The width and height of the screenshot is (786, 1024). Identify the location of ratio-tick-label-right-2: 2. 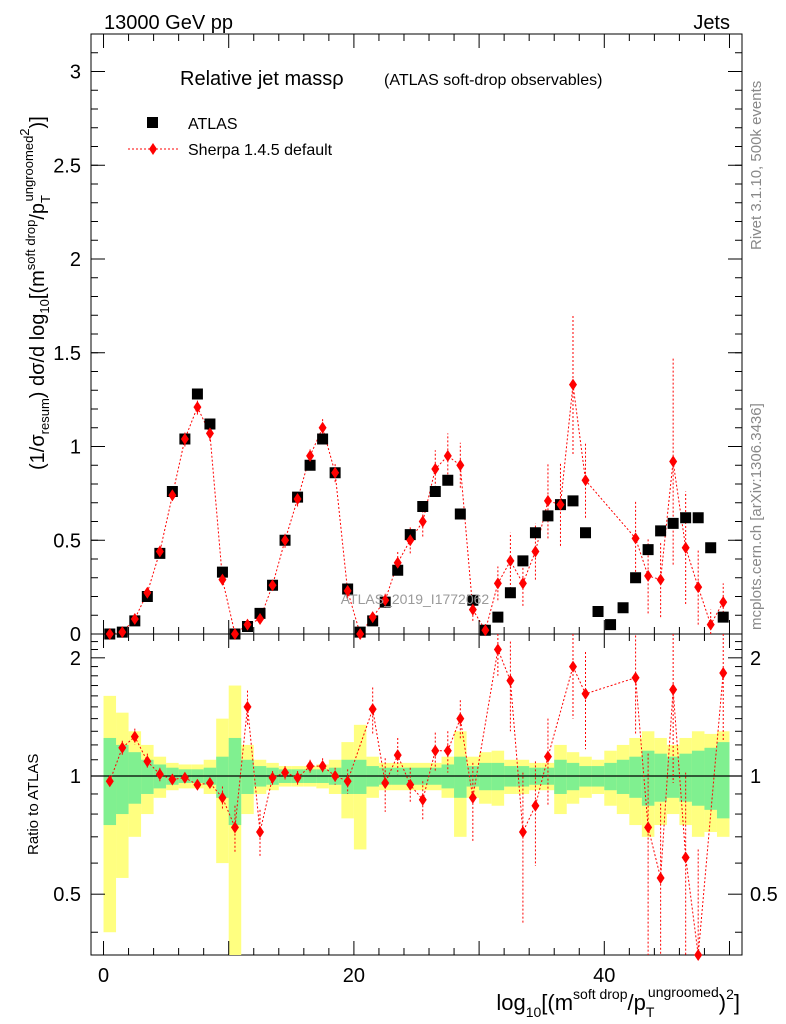
(755, 659).